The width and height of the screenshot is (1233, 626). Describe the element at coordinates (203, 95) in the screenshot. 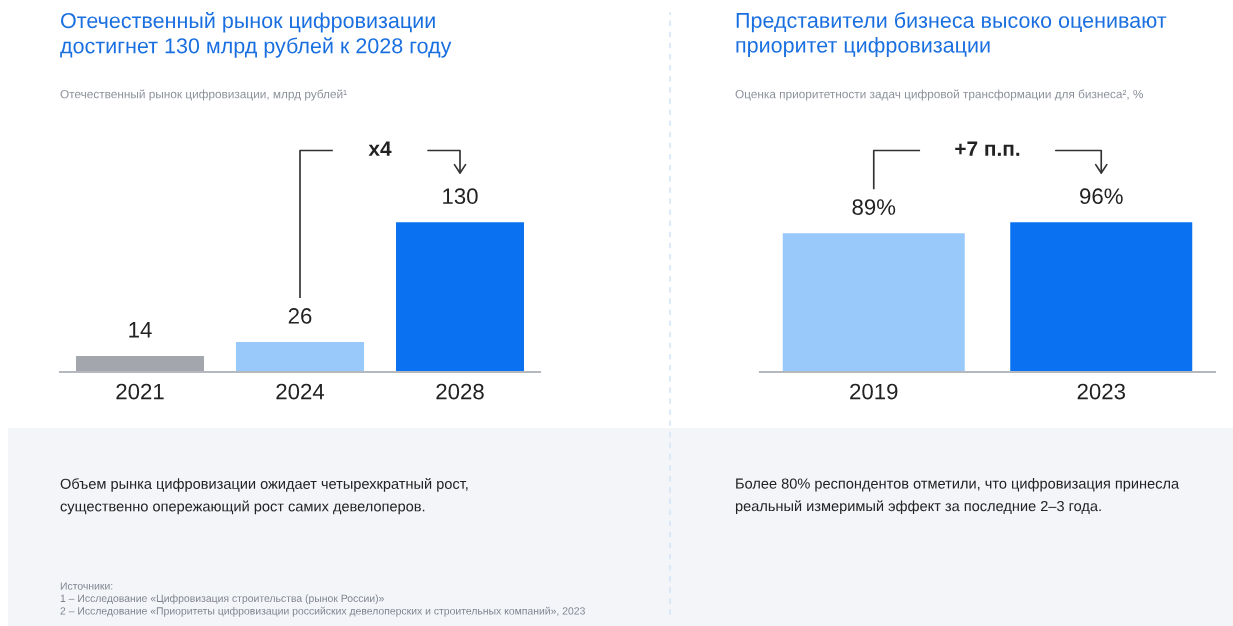

I see `chart-subtitle: Отечественный рынок цифровизации, млрд рублей¹` at that location.